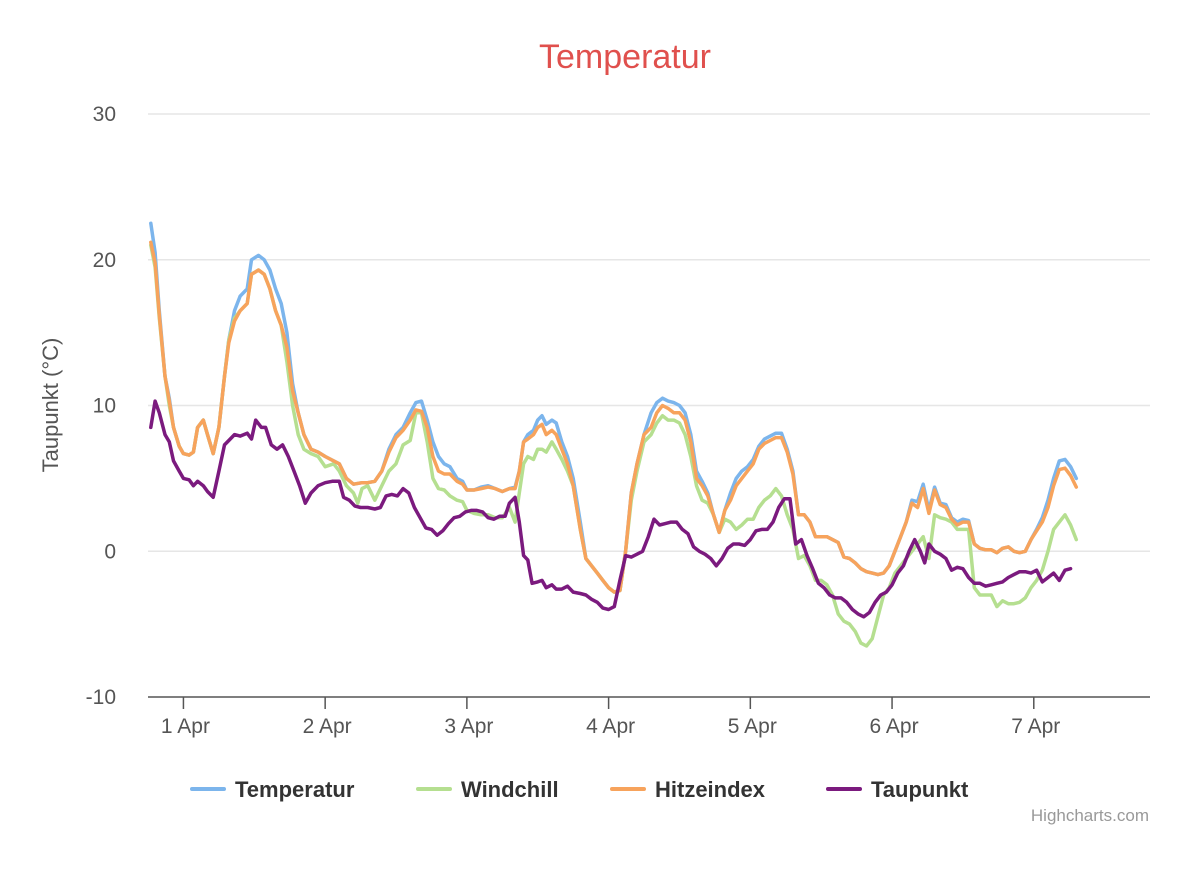 The image size is (1202, 869). What do you see at coordinates (710, 789) in the screenshot?
I see `legend-label: Hitzeindex` at bounding box center [710, 789].